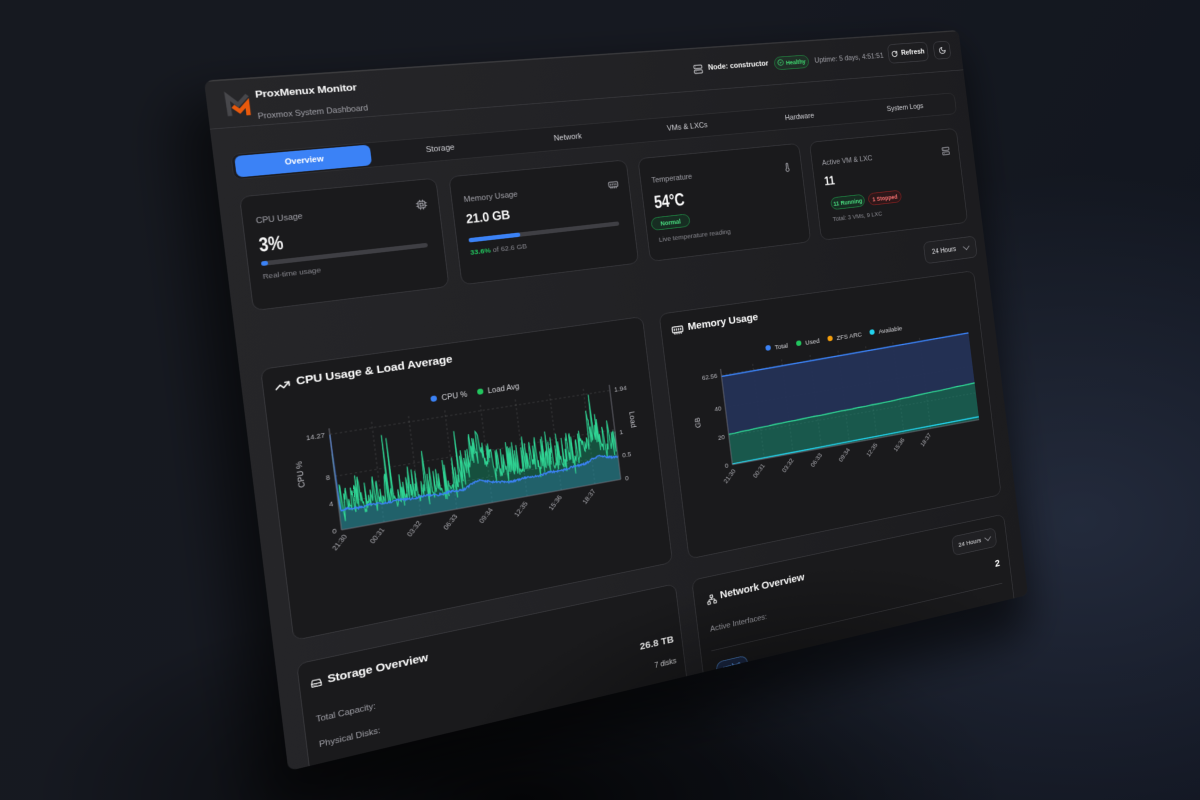 This screenshot has width=1200, height=800. What do you see at coordinates (627, 454) in the screenshot?
I see `svg-text: 0.5` at bounding box center [627, 454].